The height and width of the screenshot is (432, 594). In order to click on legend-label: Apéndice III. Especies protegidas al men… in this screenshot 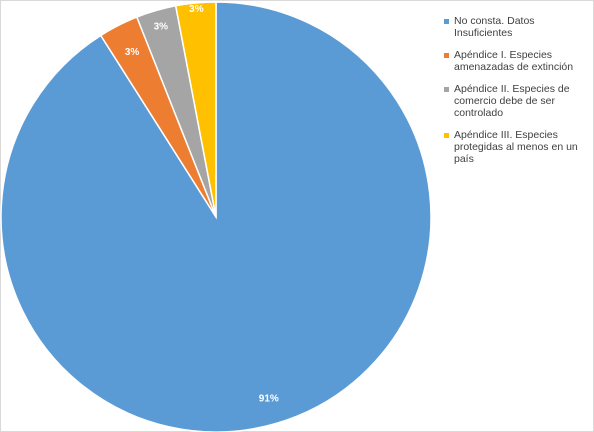, I will do `click(516, 147)`.